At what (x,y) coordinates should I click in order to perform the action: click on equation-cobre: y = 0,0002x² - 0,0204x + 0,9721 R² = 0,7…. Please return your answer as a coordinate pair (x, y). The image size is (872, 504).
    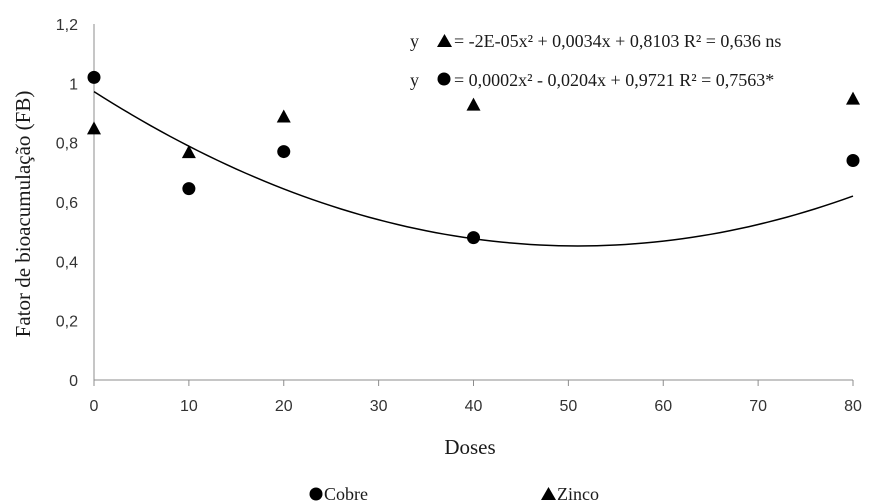
    Looking at the image, I should click on (592, 80).